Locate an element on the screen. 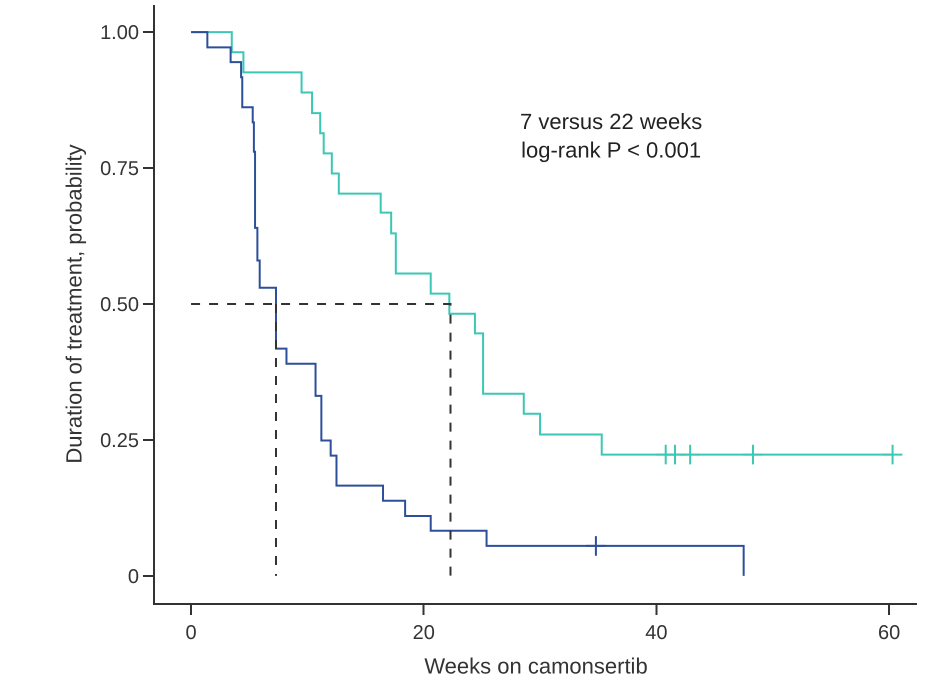  annotation: 7 versus 22 weeks log-rank P < 0.001 is located at coordinates (611, 136).